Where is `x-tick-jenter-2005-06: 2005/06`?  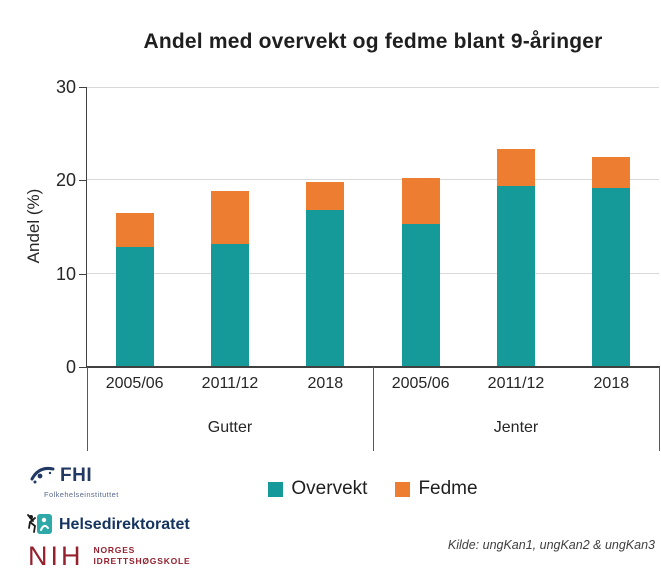 x-tick-jenter-2005-06: 2005/06 is located at coordinates (420, 383).